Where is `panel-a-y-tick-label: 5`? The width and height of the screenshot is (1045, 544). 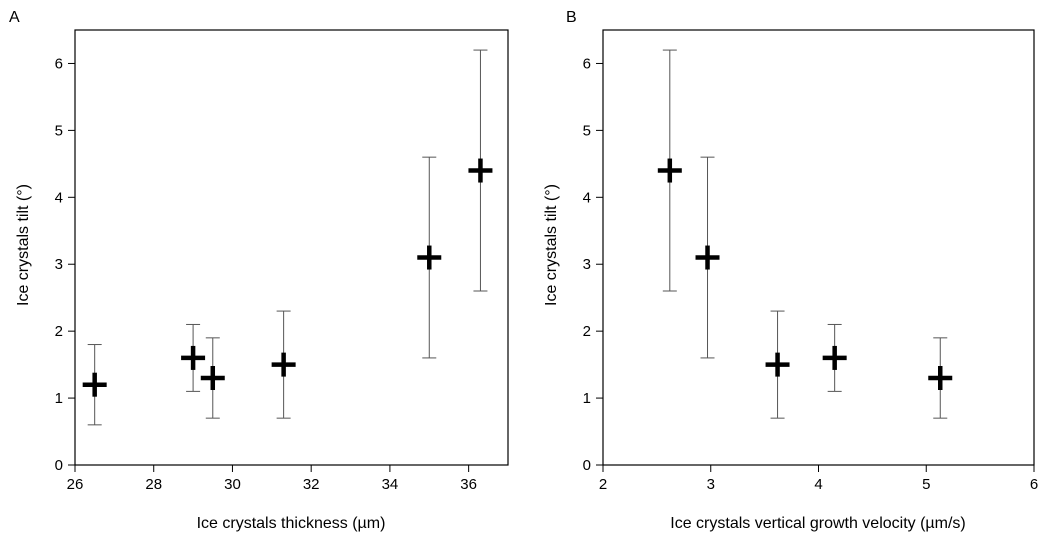
panel-a-y-tick-label: 5 is located at coordinates (59, 130).